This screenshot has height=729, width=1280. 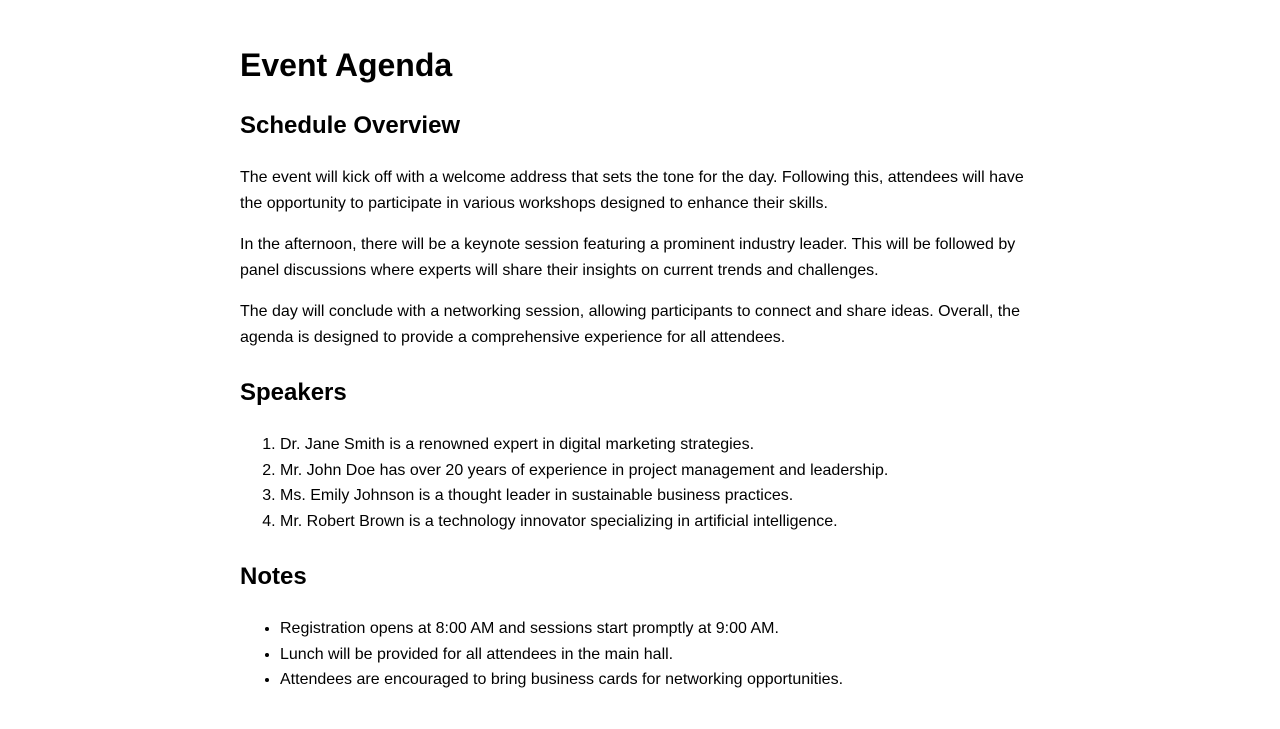 What do you see at coordinates (273, 576) in the screenshot?
I see `notes-heading: Notes` at bounding box center [273, 576].